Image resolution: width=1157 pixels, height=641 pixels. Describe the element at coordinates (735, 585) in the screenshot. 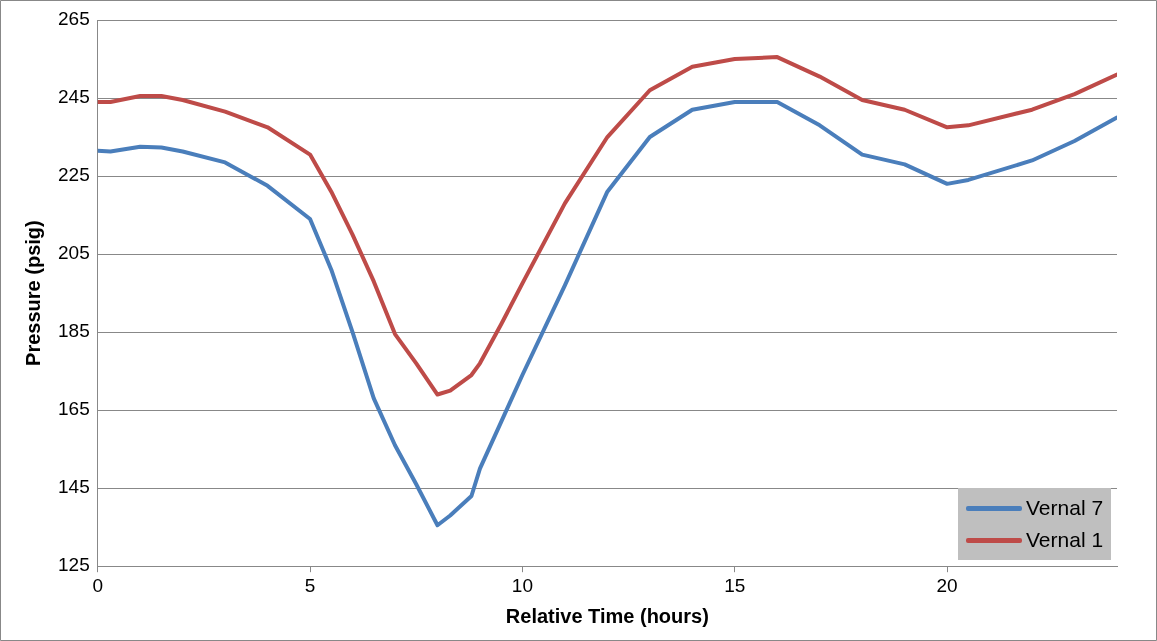

I see `x-tick-label: 15` at that location.